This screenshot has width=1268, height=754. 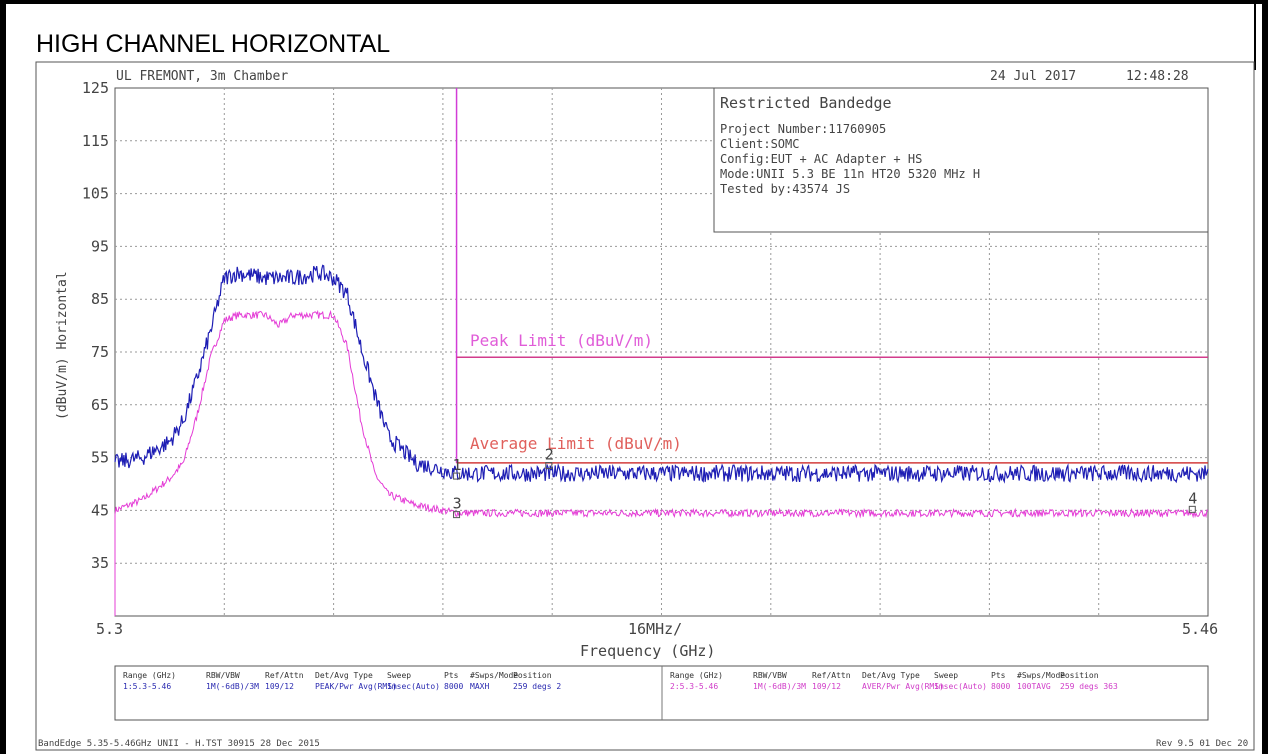 I want to click on y-tick-label: 65, so click(x=100, y=405).